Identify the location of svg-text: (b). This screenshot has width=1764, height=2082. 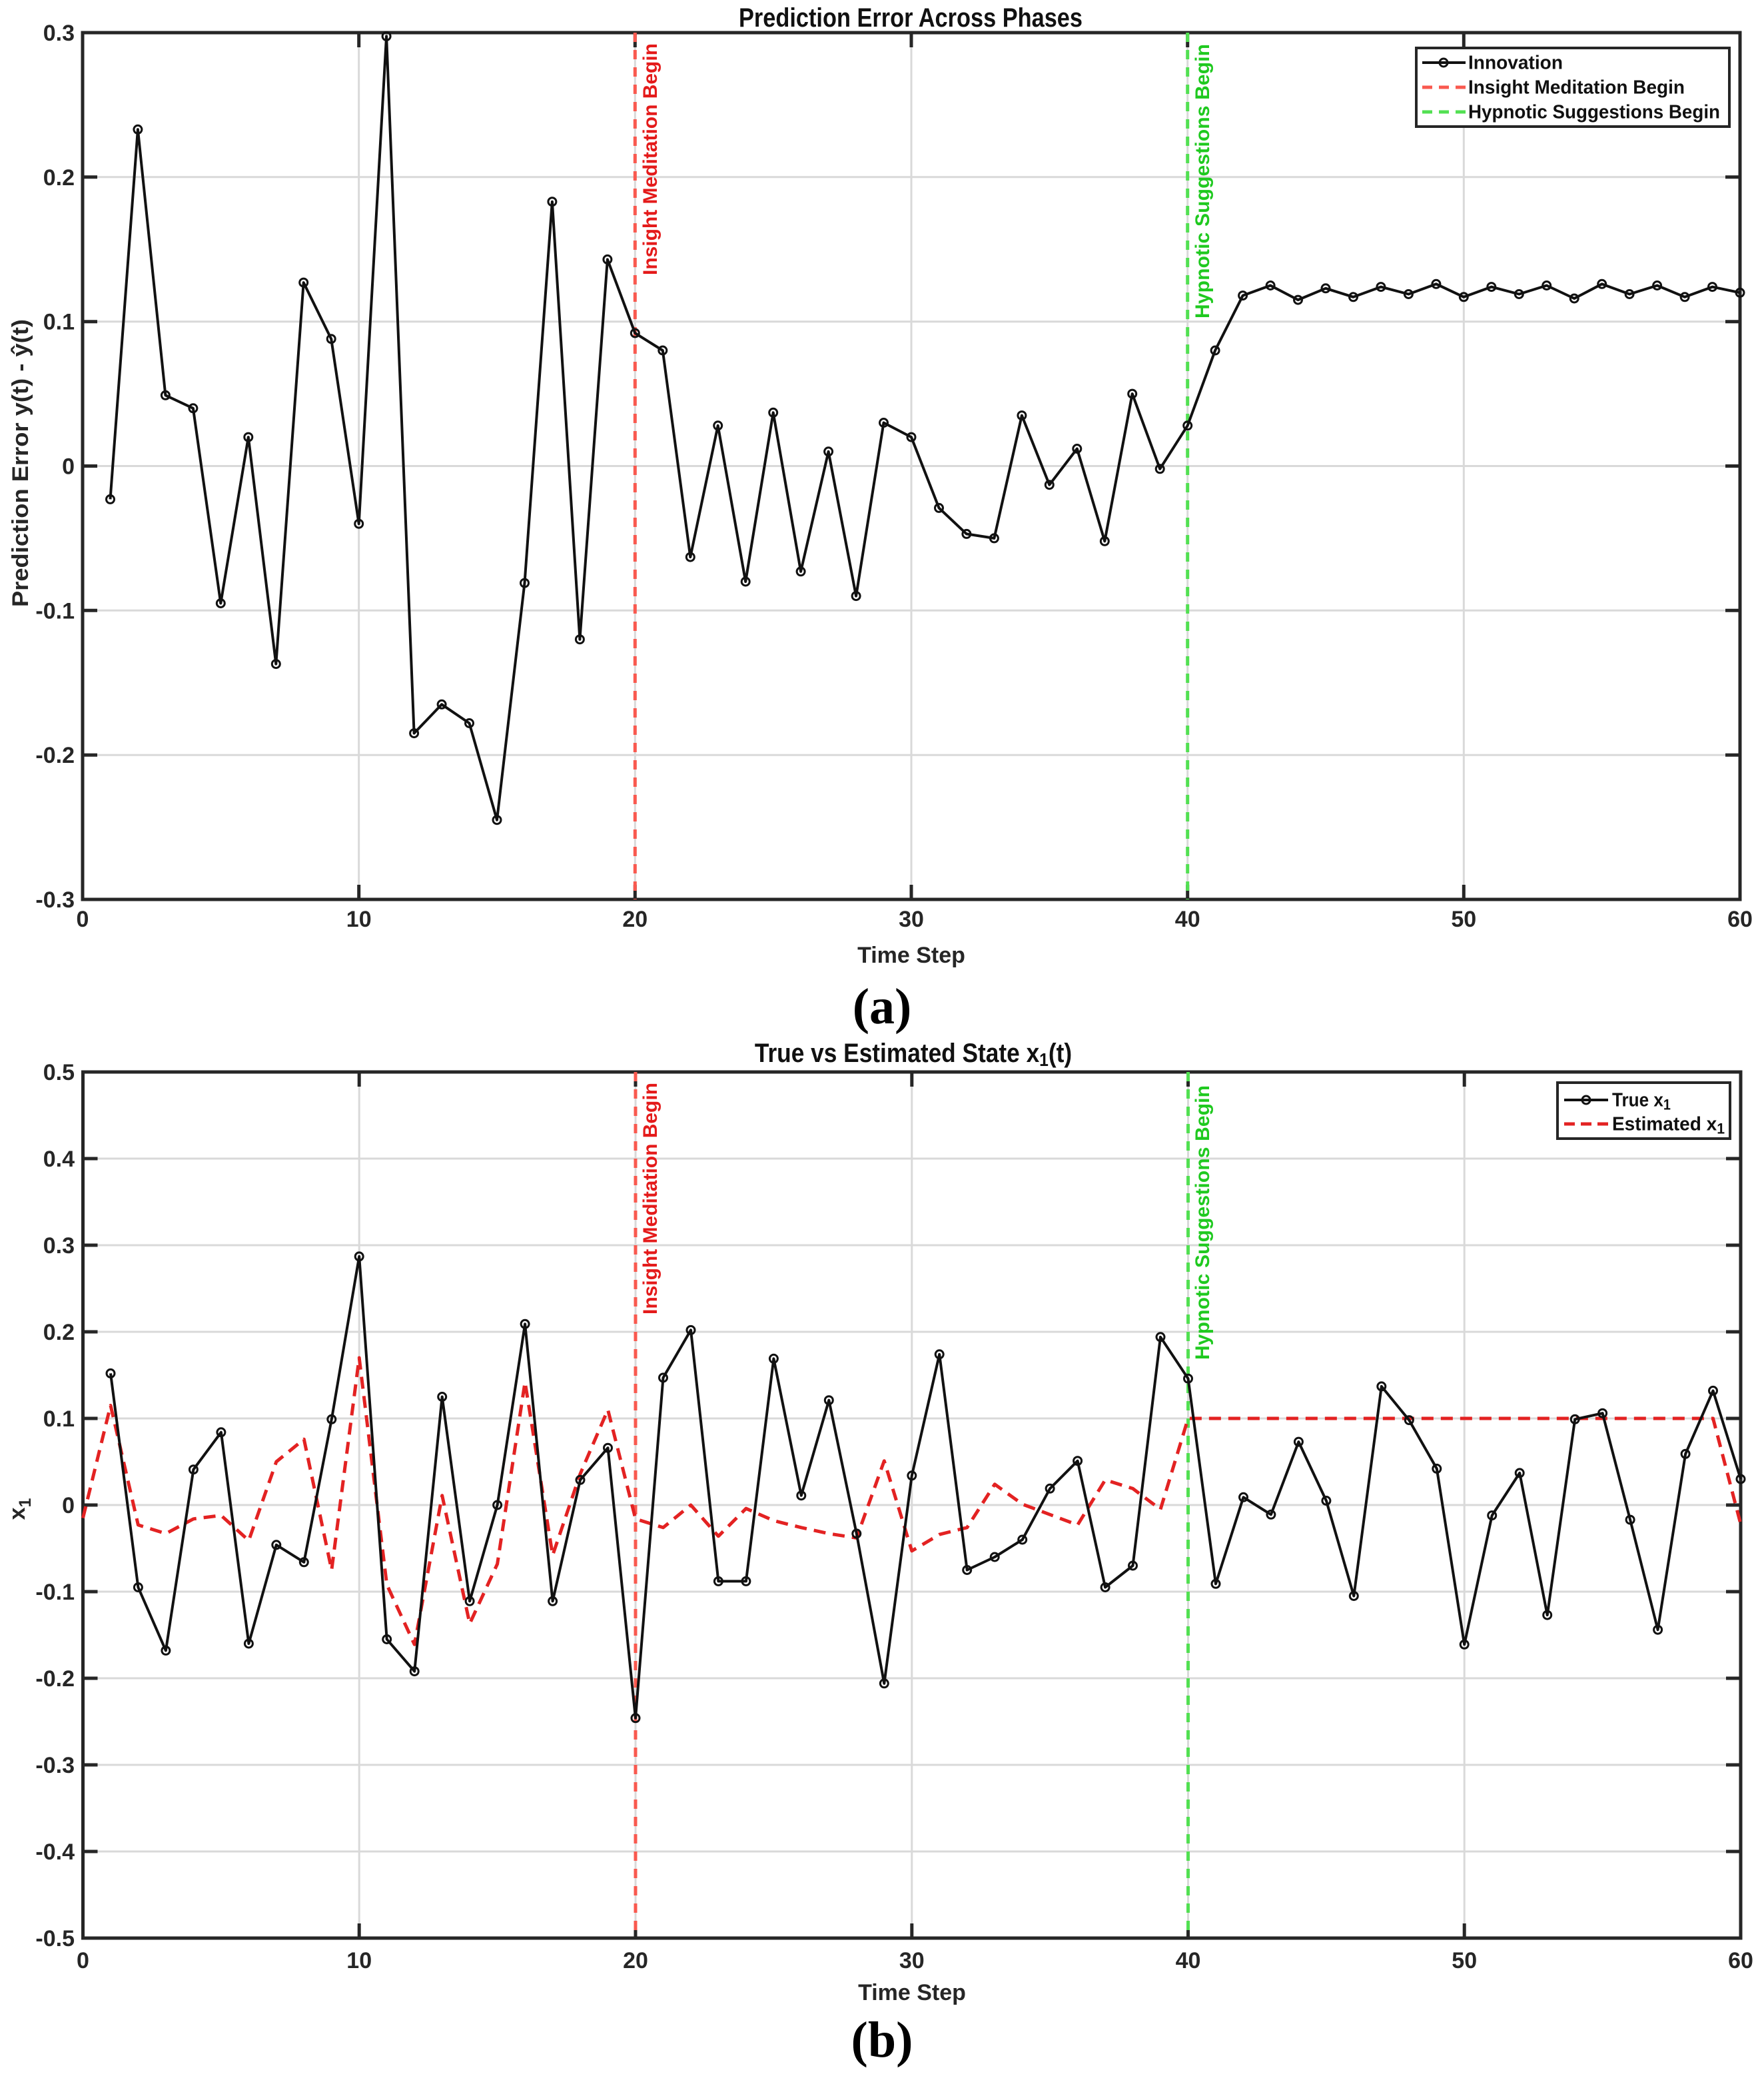
(882, 2040).